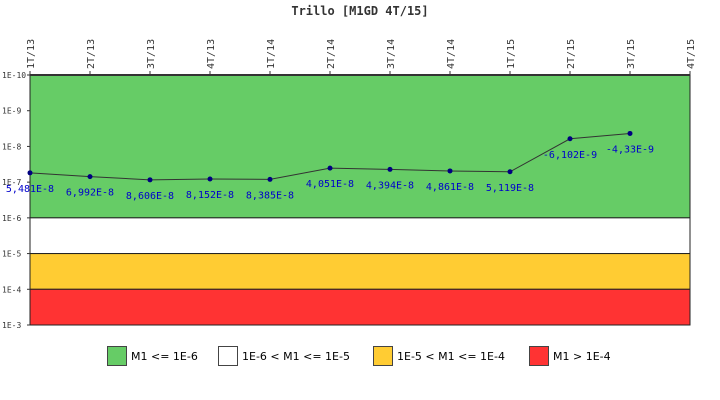 The image size is (720, 400). Describe the element at coordinates (91, 54) in the screenshot. I see `x-tick-label-2: 2T/13` at that location.